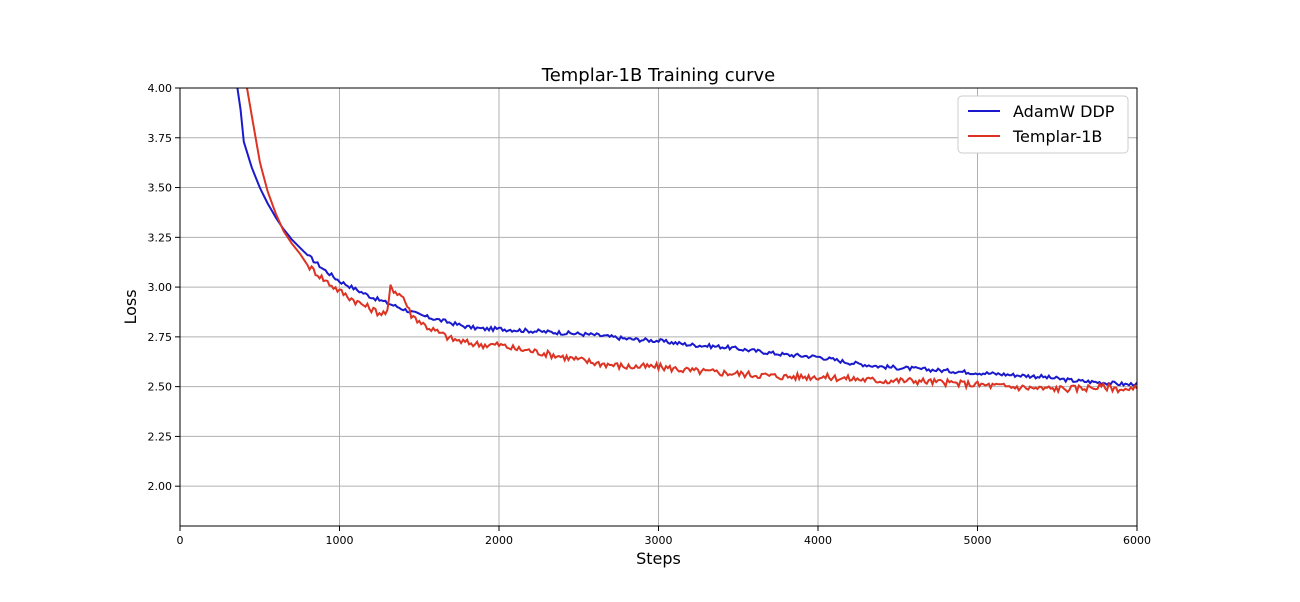 The width and height of the screenshot is (1300, 602). What do you see at coordinates (160, 237) in the screenshot?
I see `y-tick-label: 3.25` at bounding box center [160, 237].